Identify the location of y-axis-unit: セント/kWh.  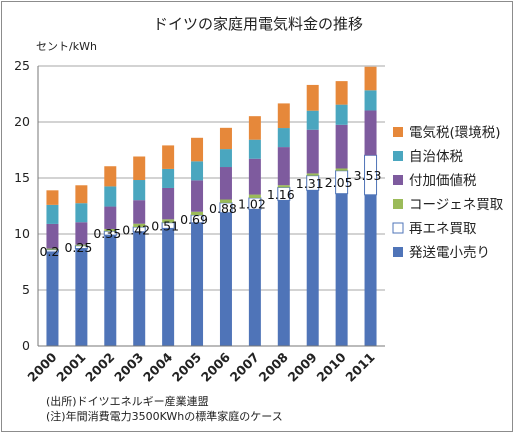
(66, 46).